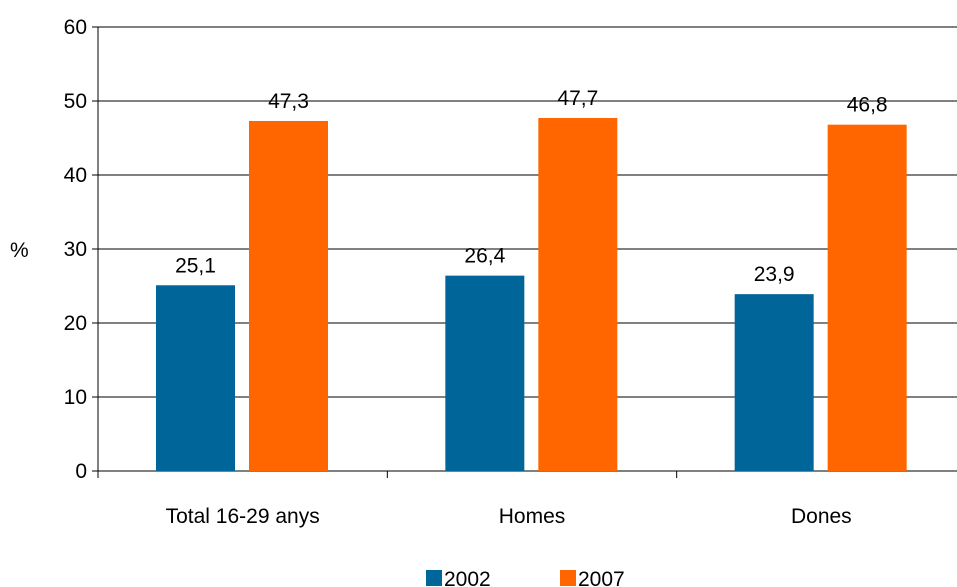  What do you see at coordinates (243, 516) in the screenshot?
I see `x-tick-label: Total 16-29 anys` at bounding box center [243, 516].